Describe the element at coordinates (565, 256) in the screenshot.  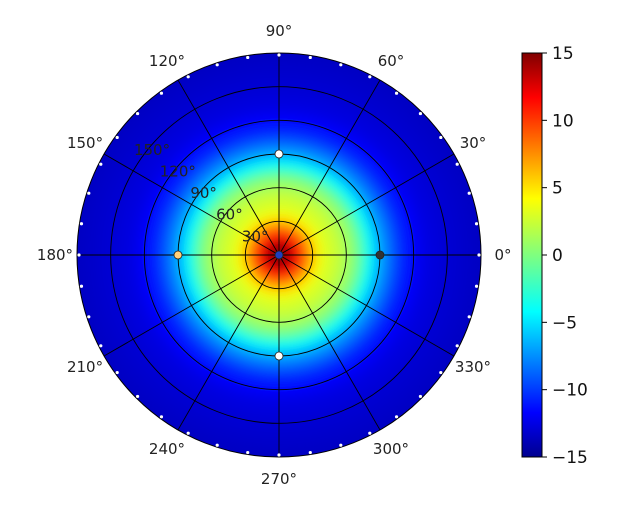
I see `colorbar-ticks: 15 10 5 0 −5 −10 −15` at that location.